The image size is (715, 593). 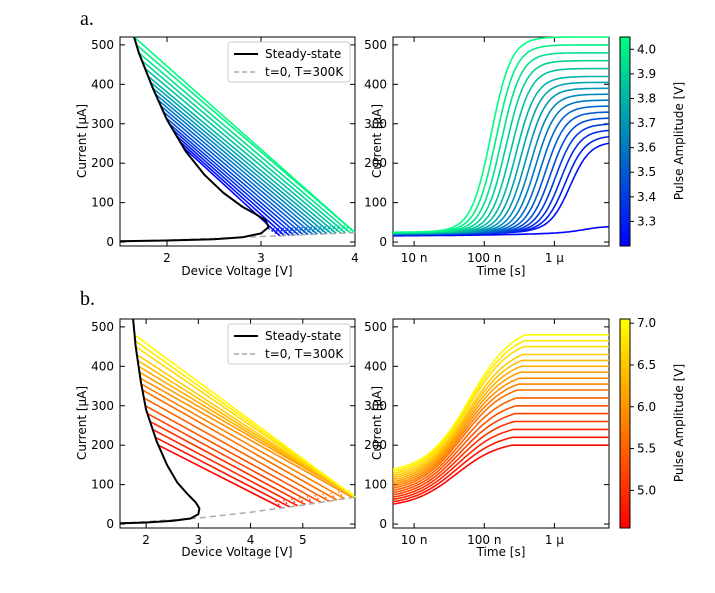 I want to click on x-tick-label: 10 n, so click(x=414, y=540).